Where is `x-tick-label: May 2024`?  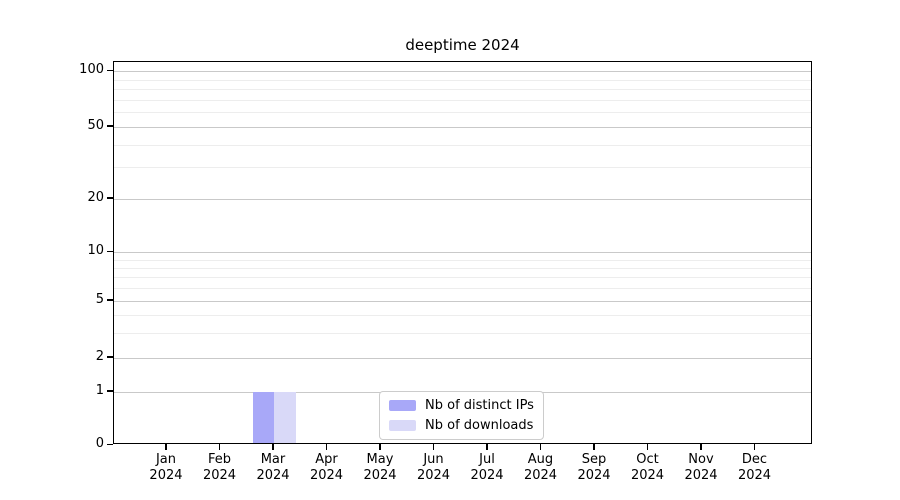 x-tick-label: May 2024 is located at coordinates (380, 468).